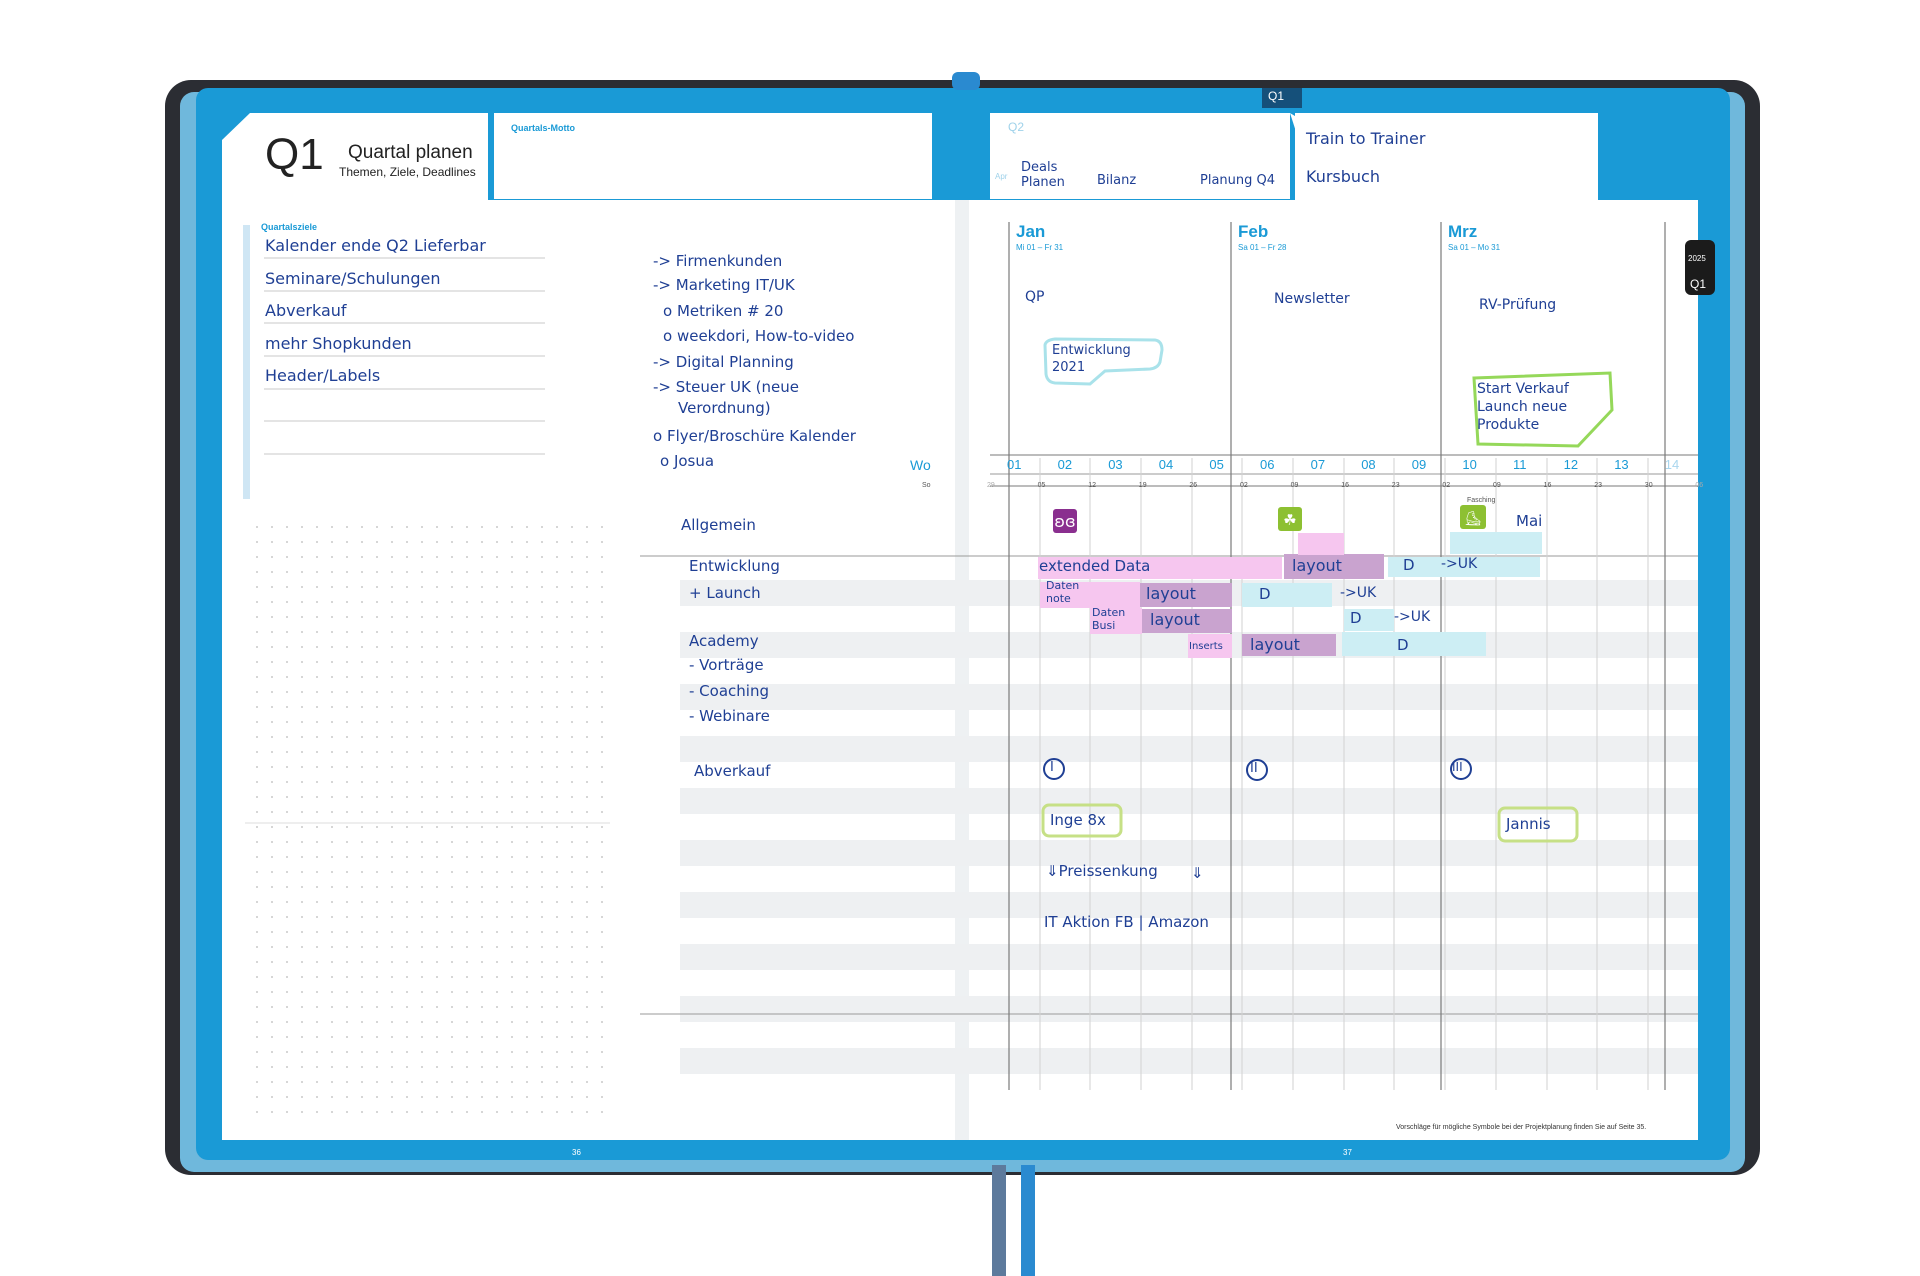  I want to click on month-note: QP, so click(1035, 297).